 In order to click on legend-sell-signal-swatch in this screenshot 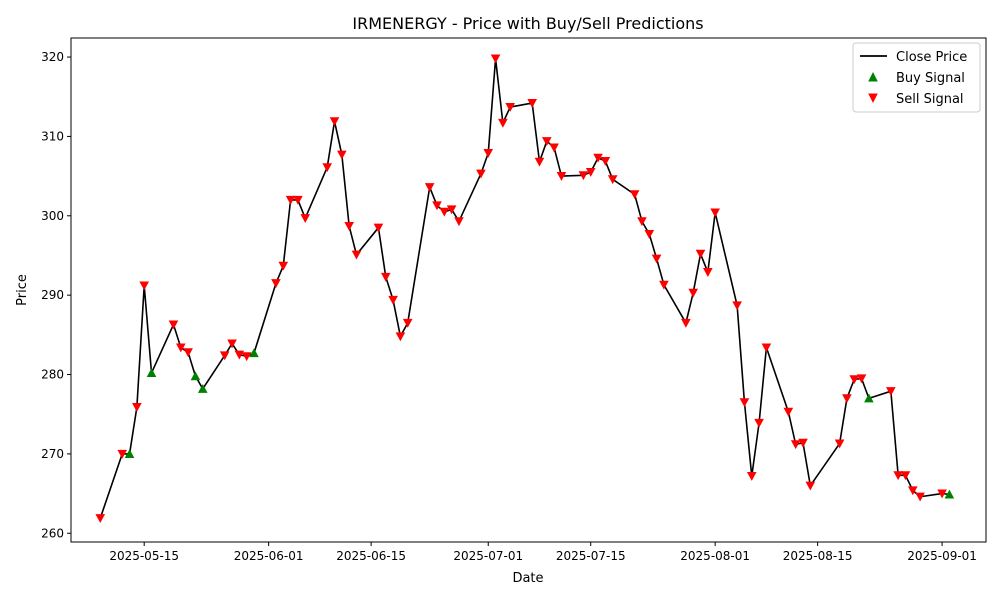, I will do `click(873, 98)`.